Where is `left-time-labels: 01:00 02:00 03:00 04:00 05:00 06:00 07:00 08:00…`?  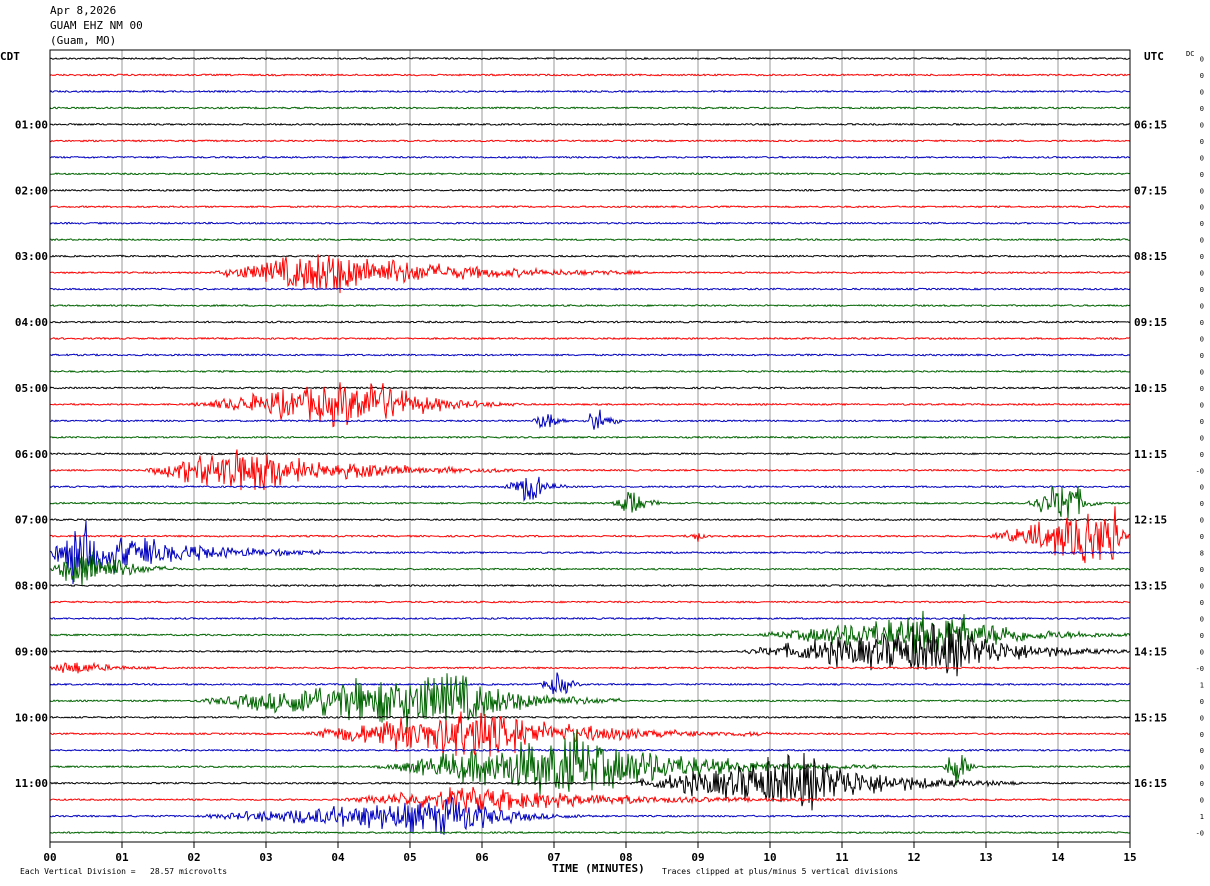 left-time-labels: 01:00 02:00 03:00 04:00 05:00 06:00 07:00 08:00… is located at coordinates (31, 454).